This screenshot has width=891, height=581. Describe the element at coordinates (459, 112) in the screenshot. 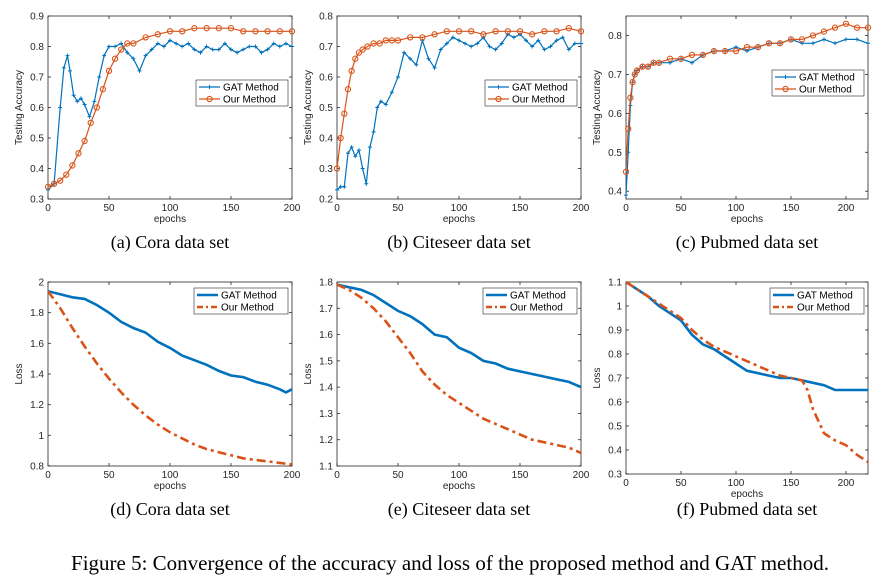

I see `series-line-gat` at that location.